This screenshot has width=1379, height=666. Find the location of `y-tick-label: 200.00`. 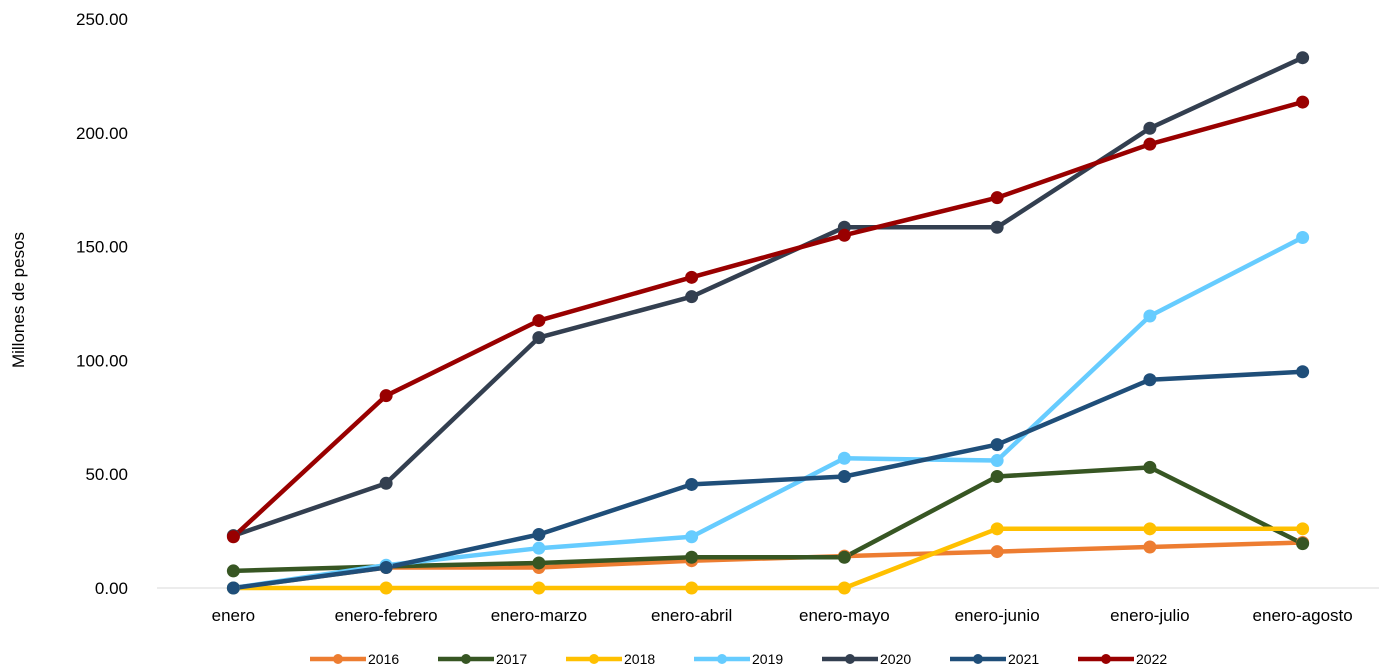

y-tick-label: 200.00 is located at coordinates (102, 133).